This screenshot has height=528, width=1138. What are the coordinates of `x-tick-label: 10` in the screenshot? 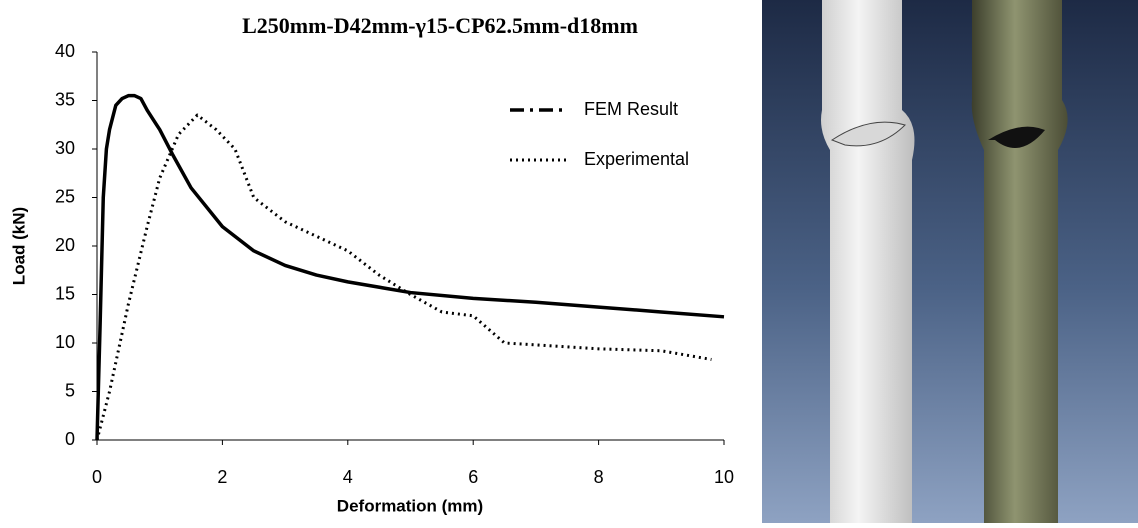 It's located at (724, 477).